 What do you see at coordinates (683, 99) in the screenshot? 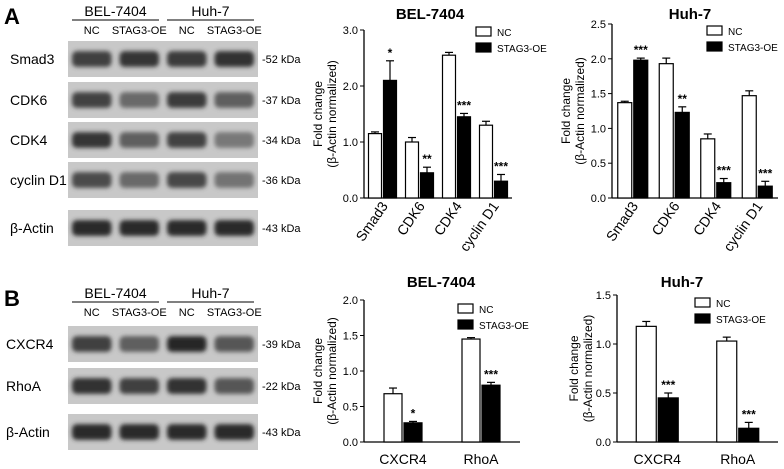
I see `significance-marker: **` at bounding box center [683, 99].